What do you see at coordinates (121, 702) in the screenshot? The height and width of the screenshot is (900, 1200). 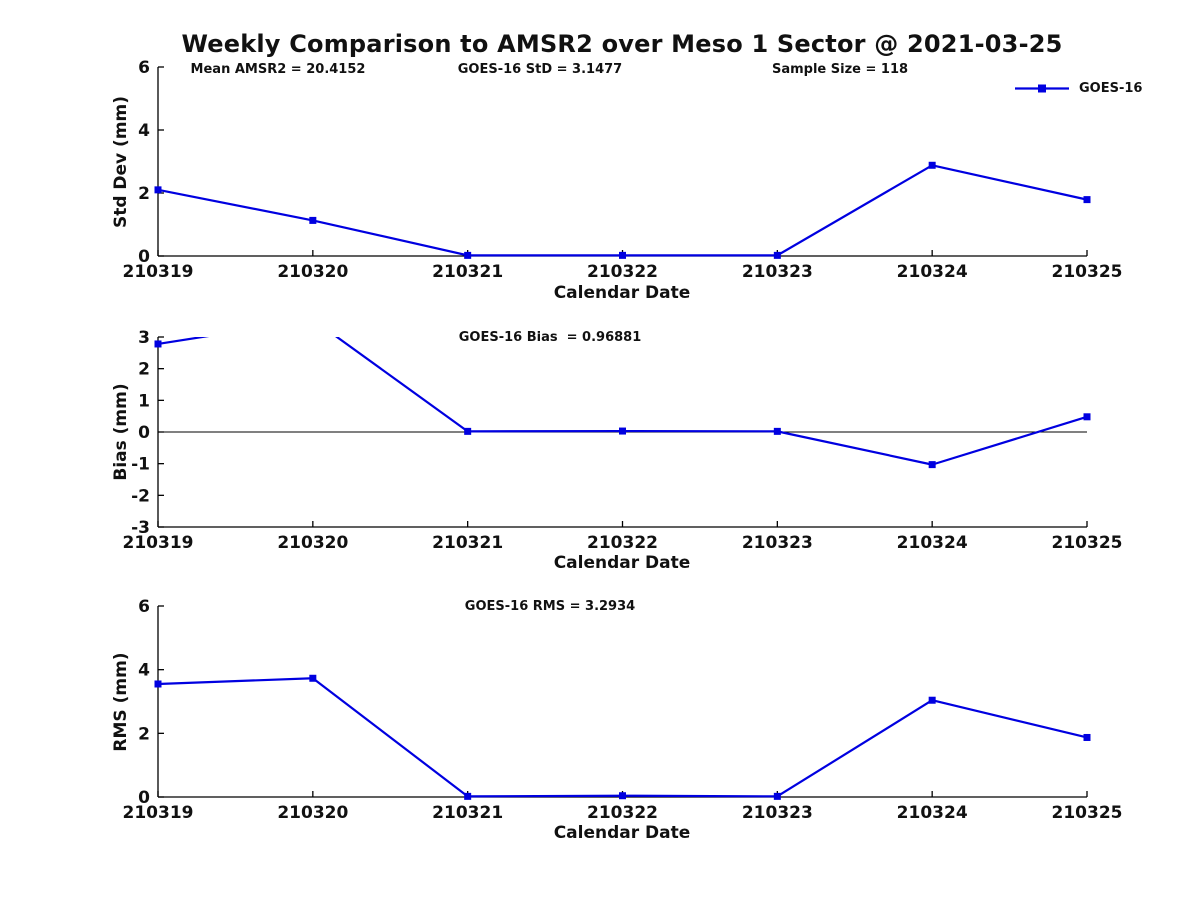 I see `rms-y-axis-label: RMS (mm)` at bounding box center [121, 702].